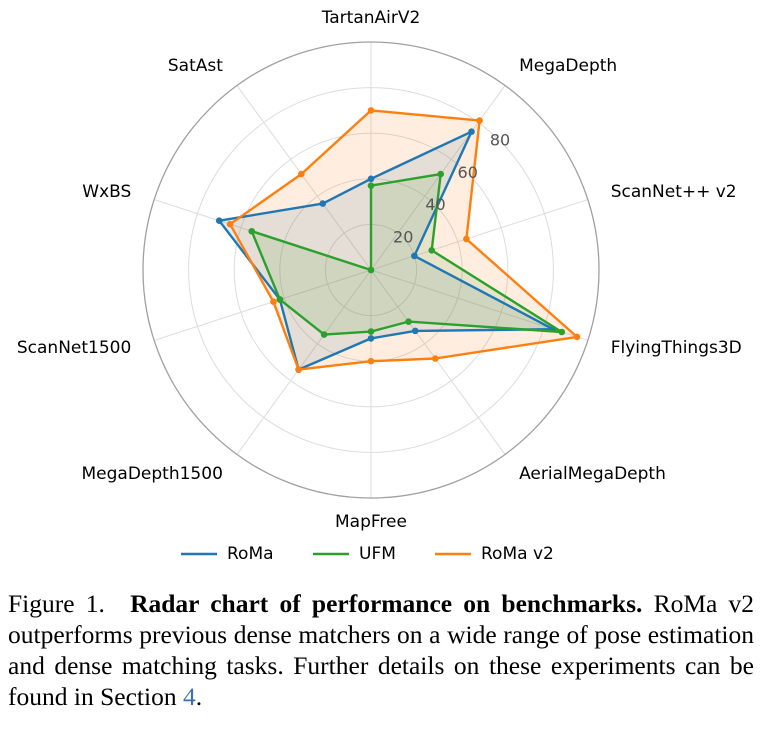 Image resolution: width=760 pixels, height=733 pixels. I want to click on caption-label: Figure 1., so click(56, 603).